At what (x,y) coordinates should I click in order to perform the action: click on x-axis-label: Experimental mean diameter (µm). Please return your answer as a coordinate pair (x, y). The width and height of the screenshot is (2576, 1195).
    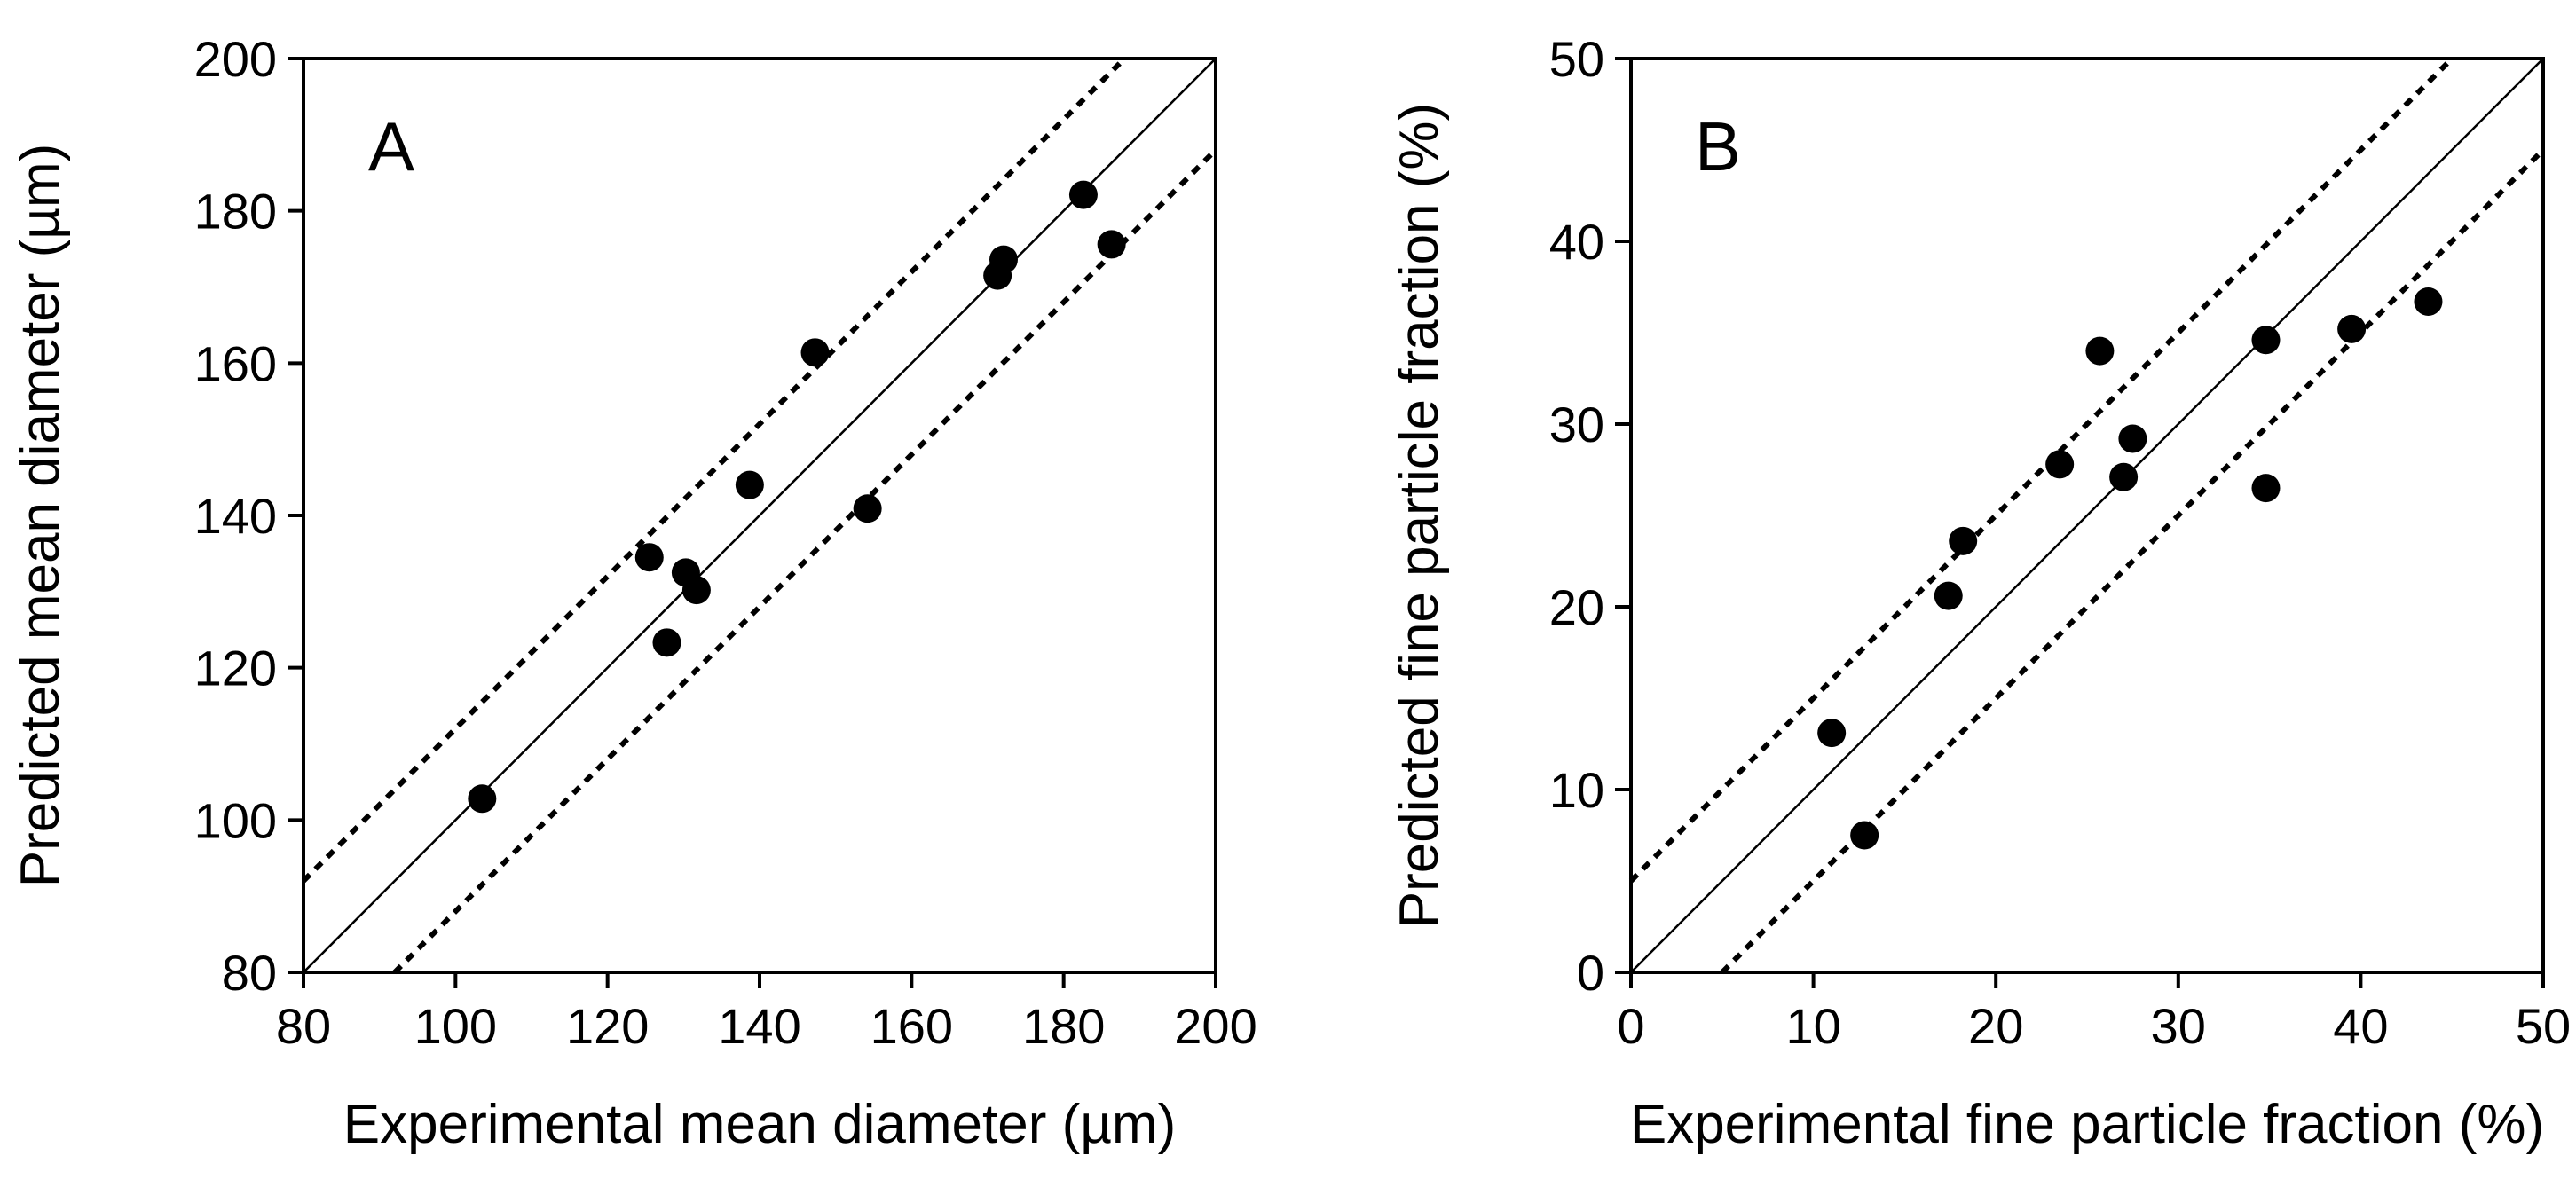
    Looking at the image, I should click on (759, 1124).